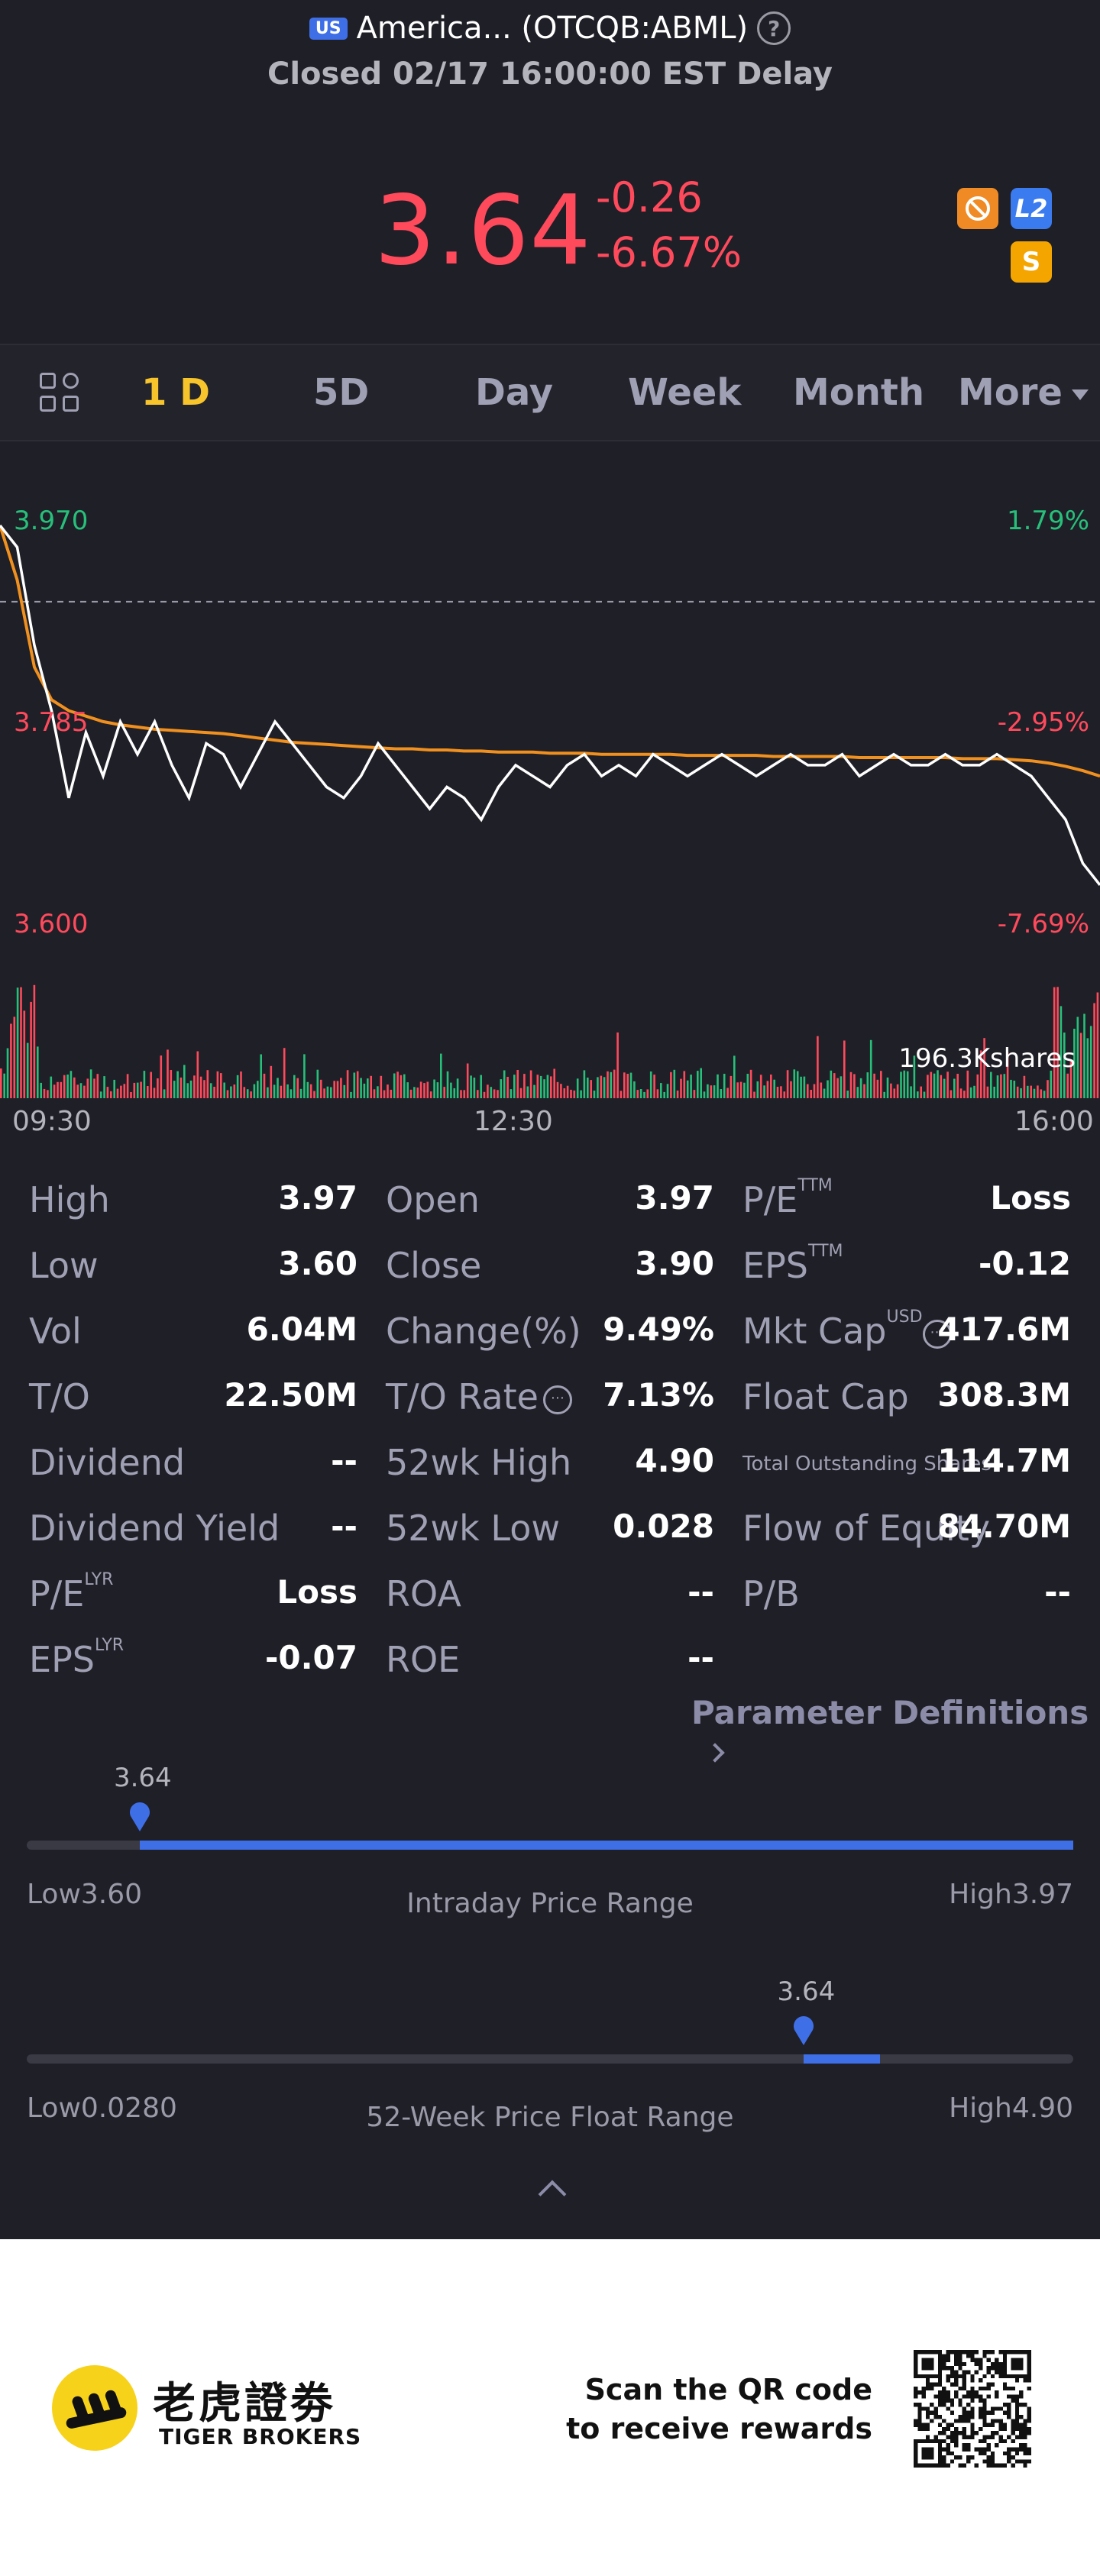 The image size is (1100, 2576). I want to click on scan-line-1: Scan the QR code, so click(728, 2389).